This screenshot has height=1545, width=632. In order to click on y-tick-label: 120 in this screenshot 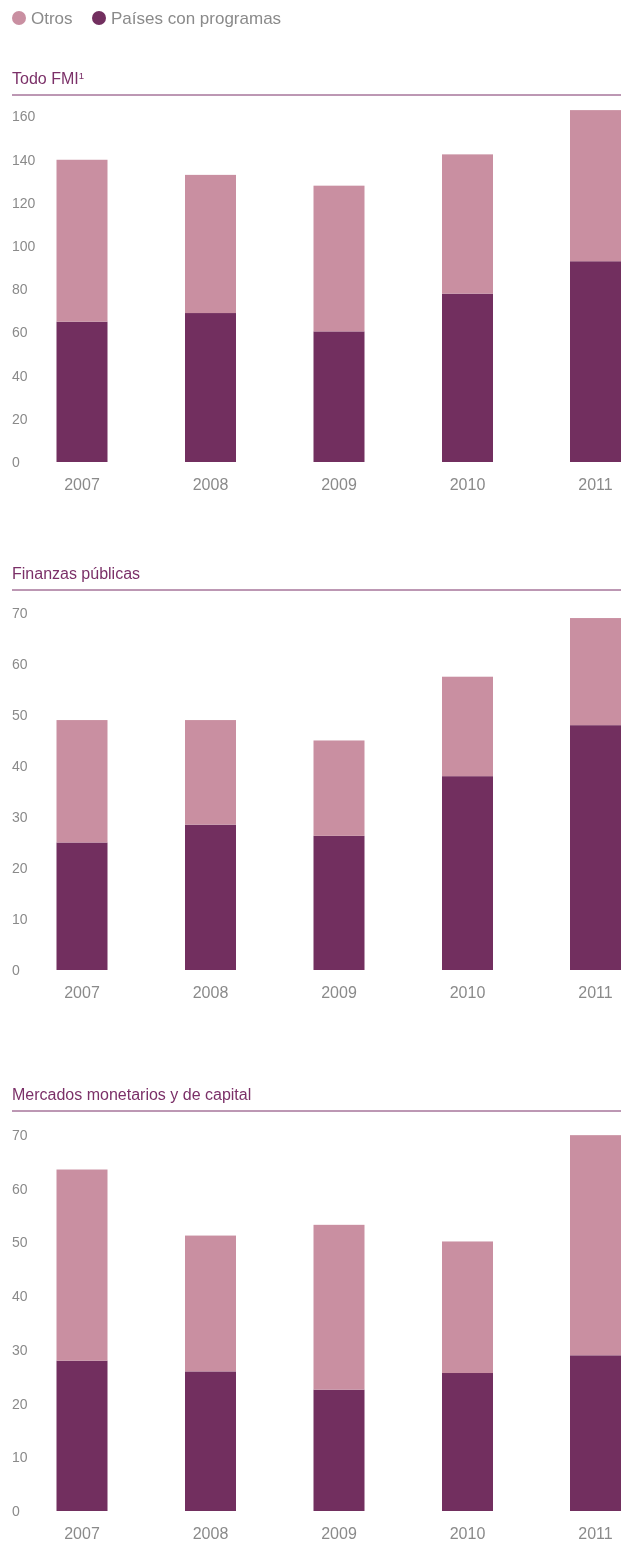, I will do `click(24, 202)`.